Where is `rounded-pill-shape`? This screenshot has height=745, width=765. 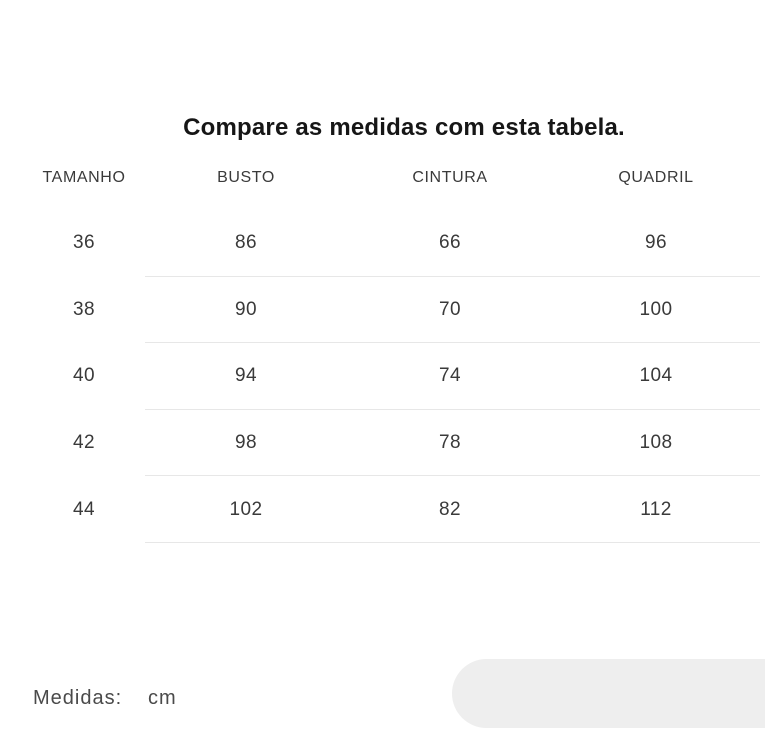
rounded-pill-shape is located at coordinates (608, 693).